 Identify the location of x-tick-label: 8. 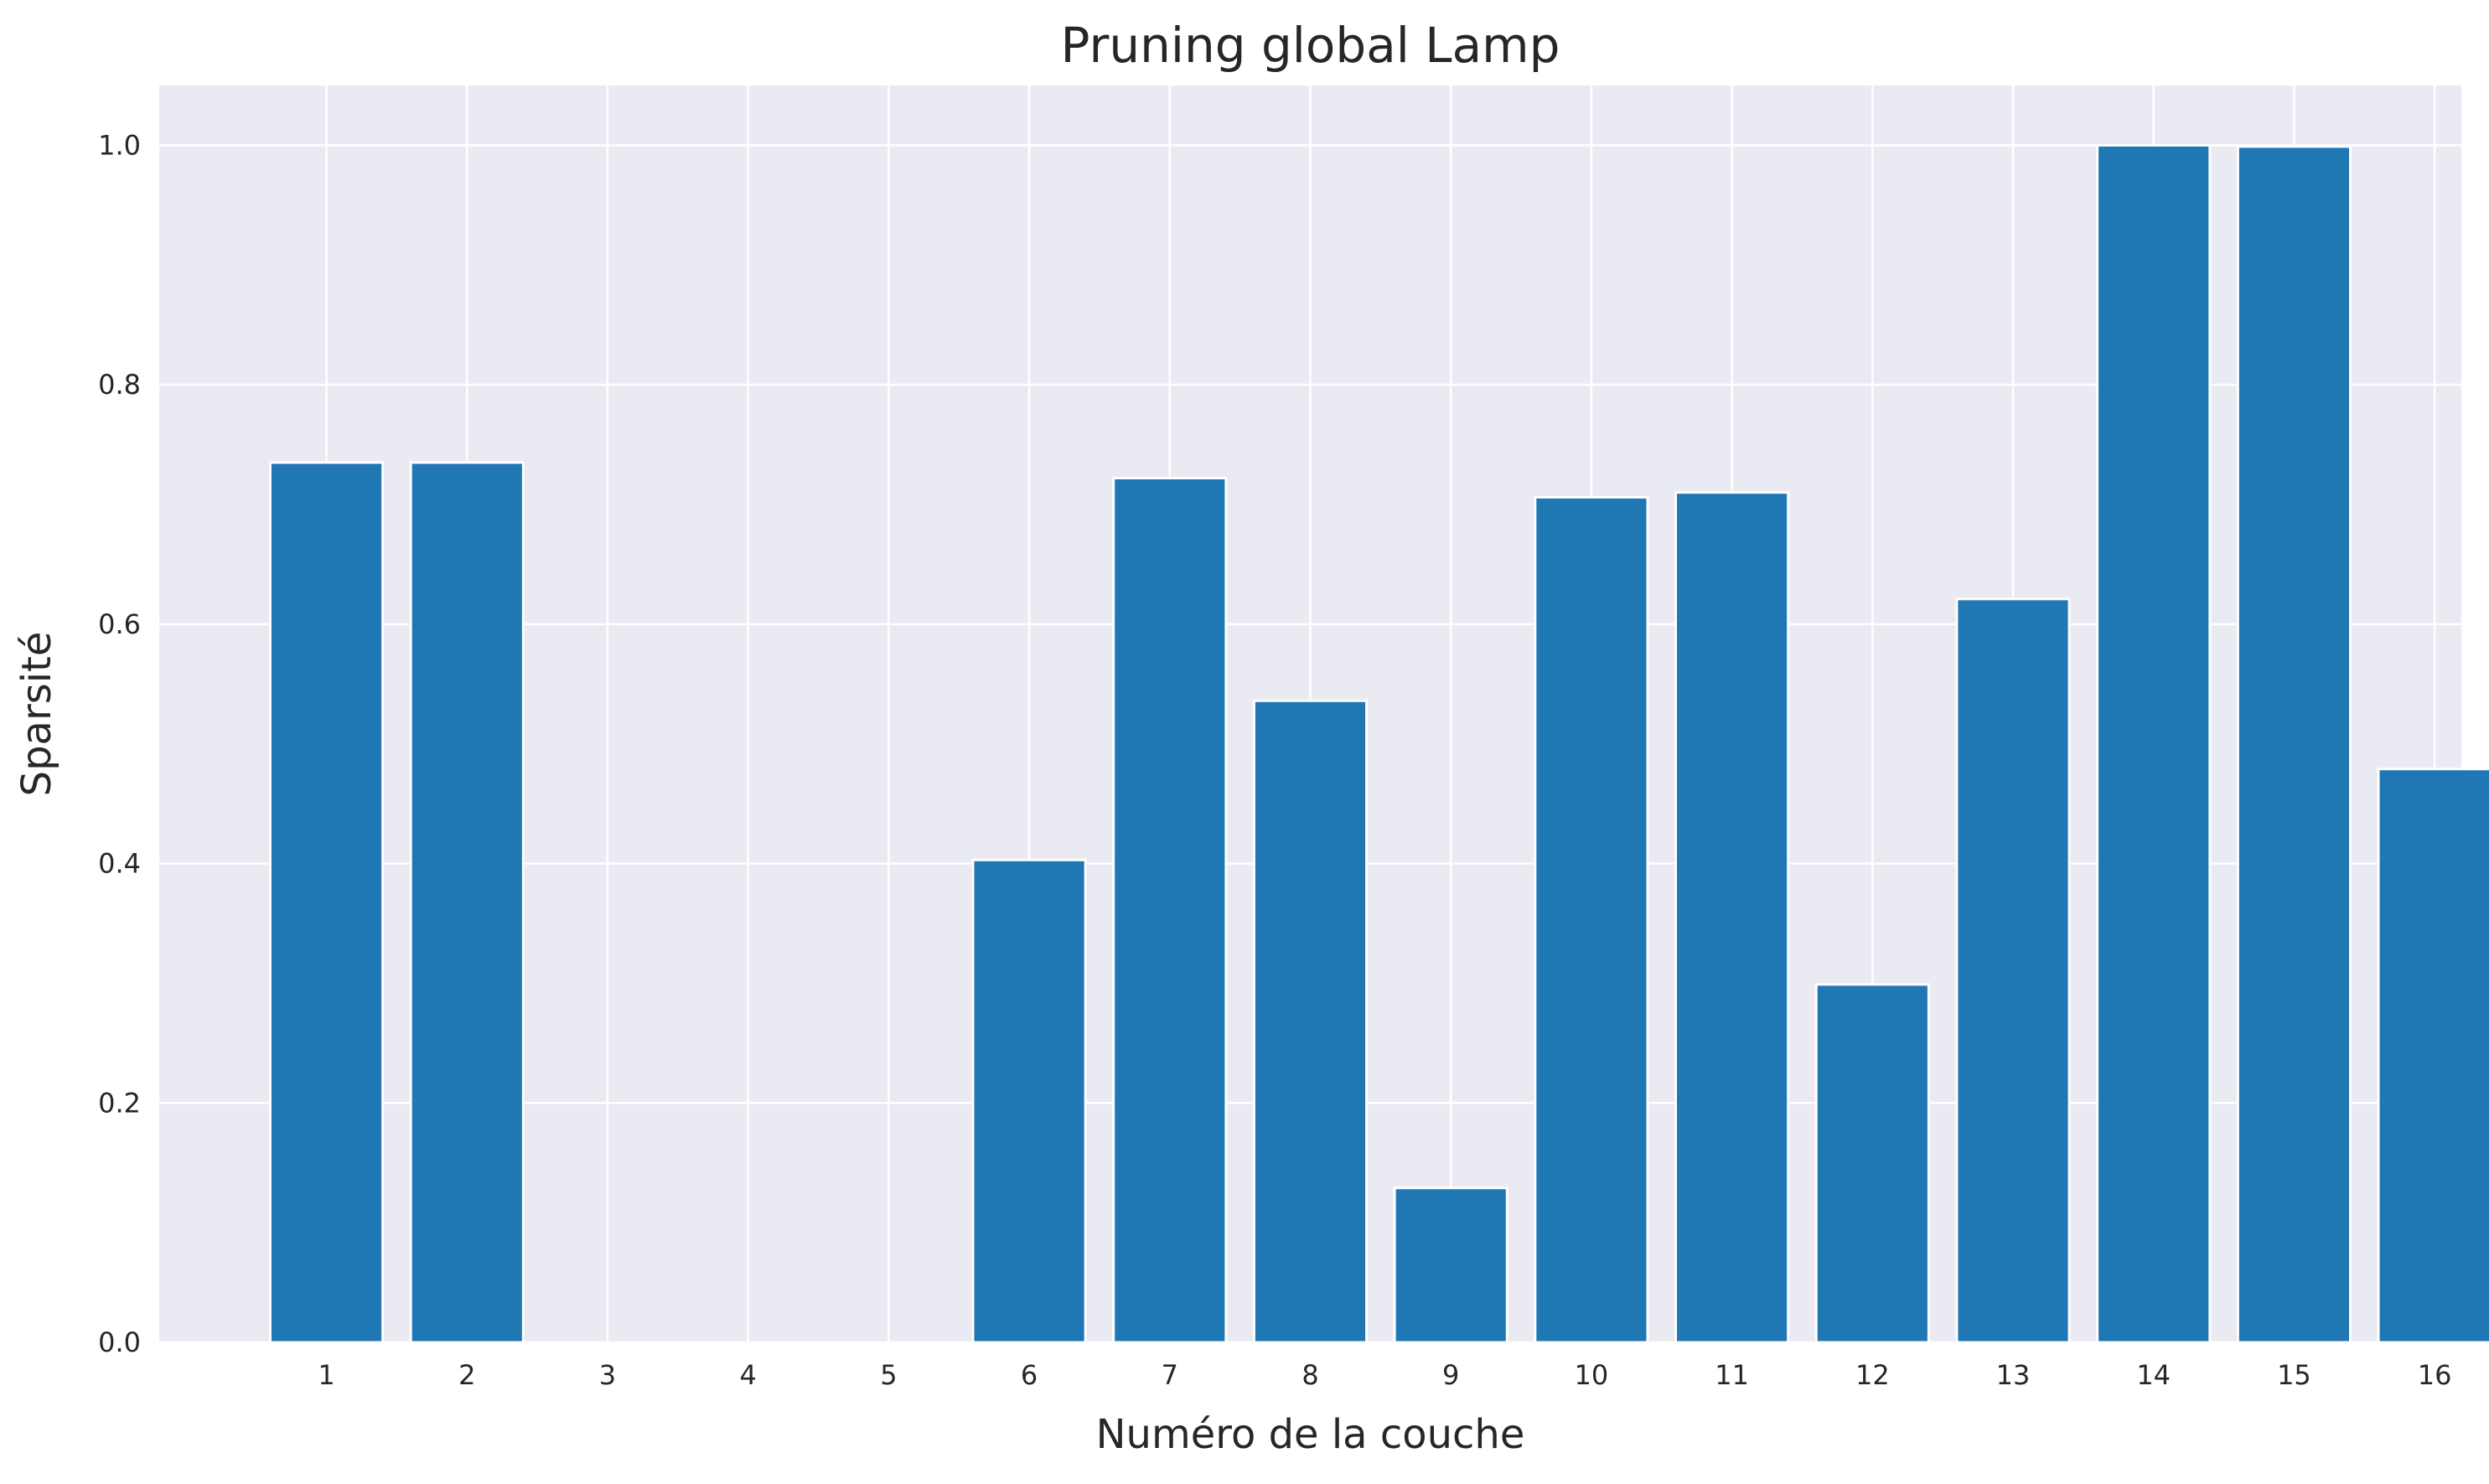
(1310, 1375).